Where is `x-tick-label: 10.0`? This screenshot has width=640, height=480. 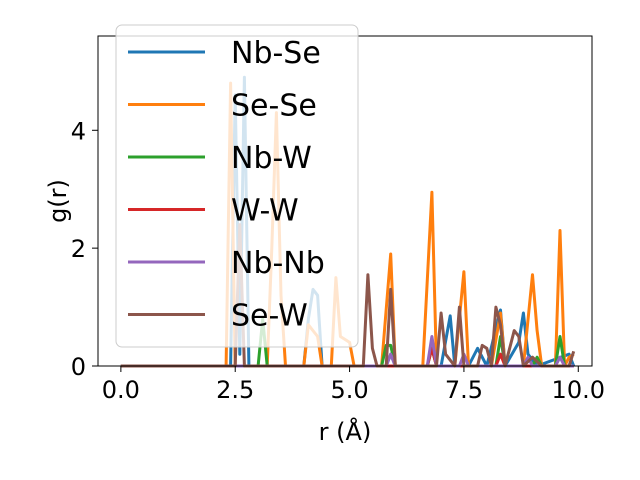
x-tick-label: 10.0 is located at coordinates (578, 390).